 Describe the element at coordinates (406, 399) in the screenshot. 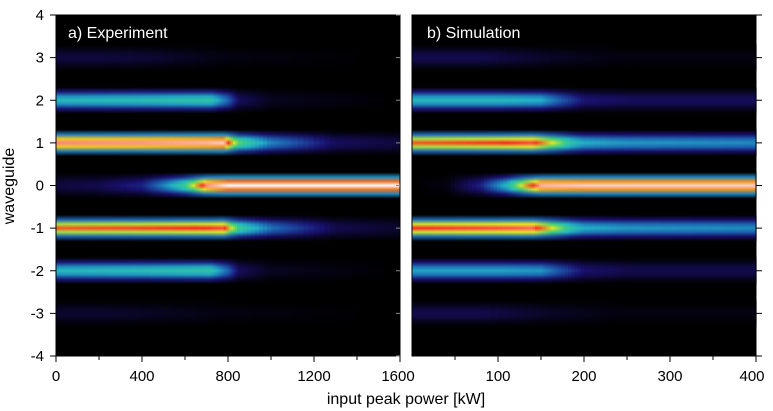

I see `x-axis-label: input peak power [kW]` at that location.